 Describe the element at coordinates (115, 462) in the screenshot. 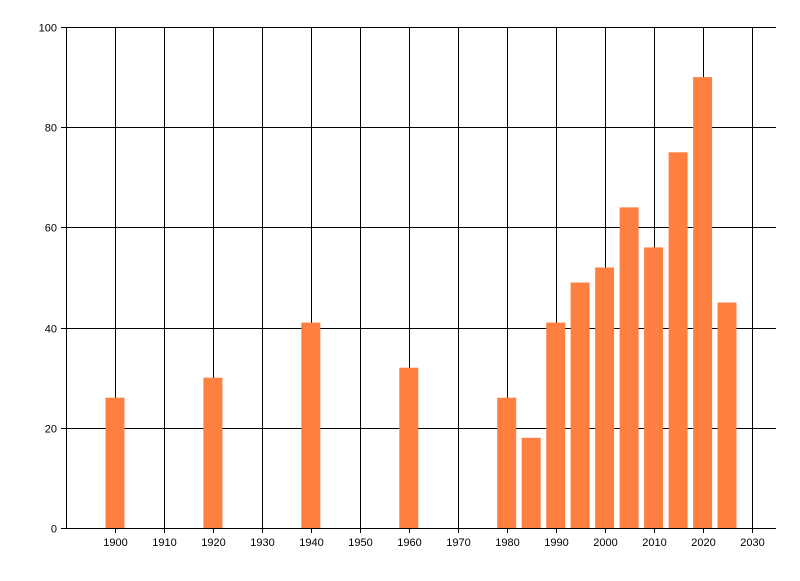

I see `bar-1900` at that location.